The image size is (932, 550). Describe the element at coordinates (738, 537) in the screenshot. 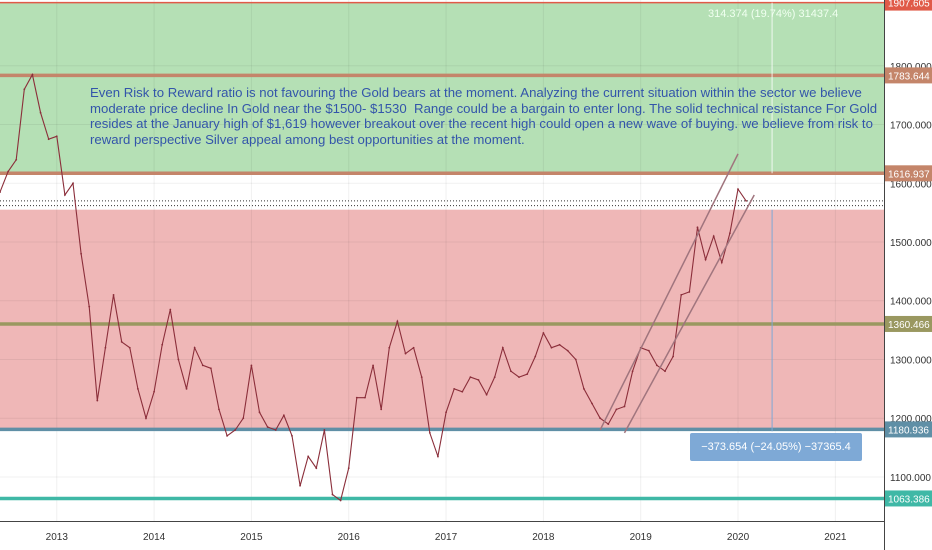

I see `x-tick-label: 2020` at that location.